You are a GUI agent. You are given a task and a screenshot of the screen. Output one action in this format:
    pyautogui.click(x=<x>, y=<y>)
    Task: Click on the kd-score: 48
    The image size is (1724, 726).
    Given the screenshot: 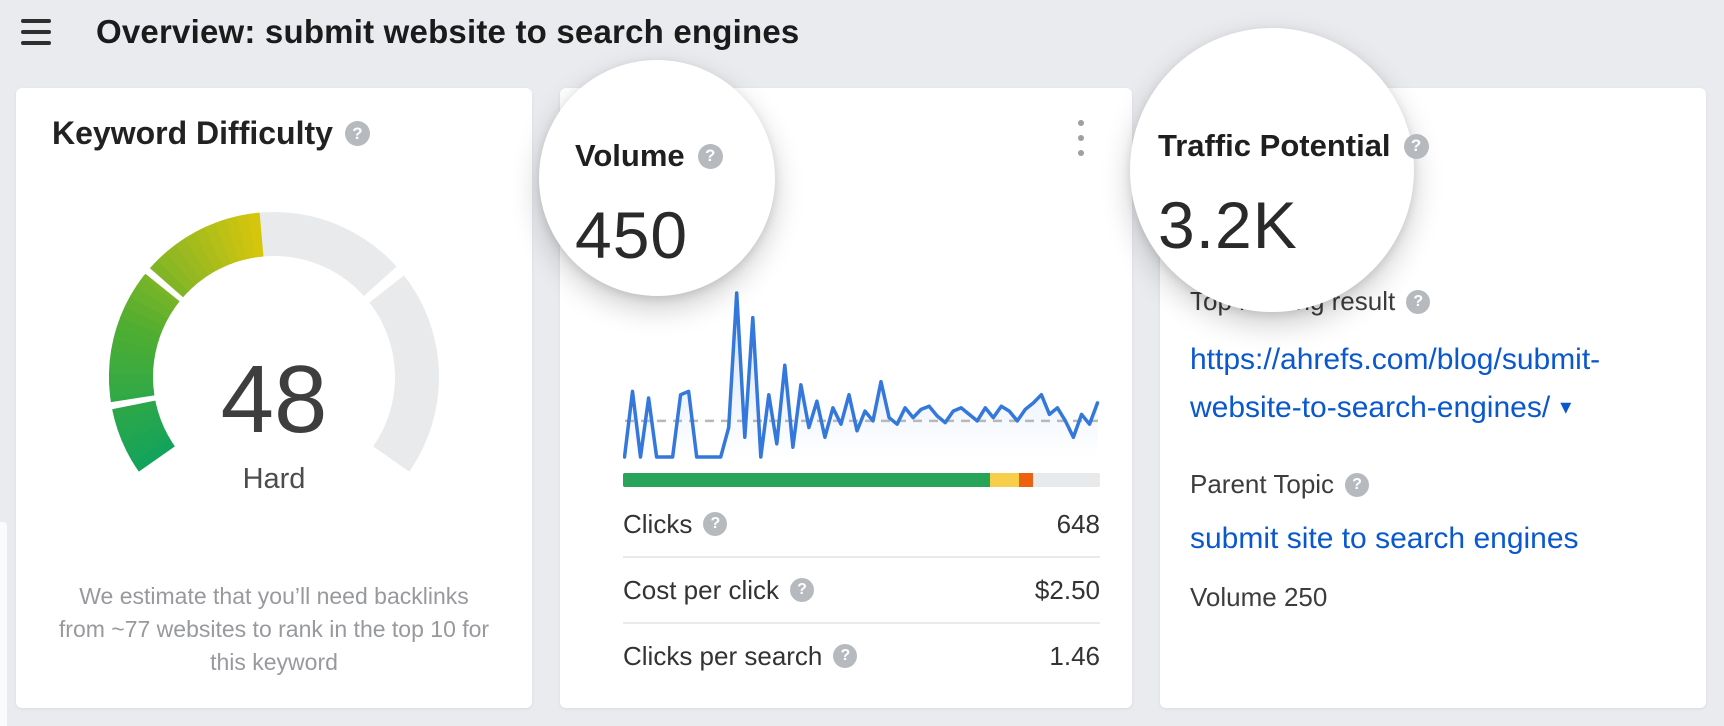 What is the action you would take?
    pyautogui.click(x=274, y=399)
    